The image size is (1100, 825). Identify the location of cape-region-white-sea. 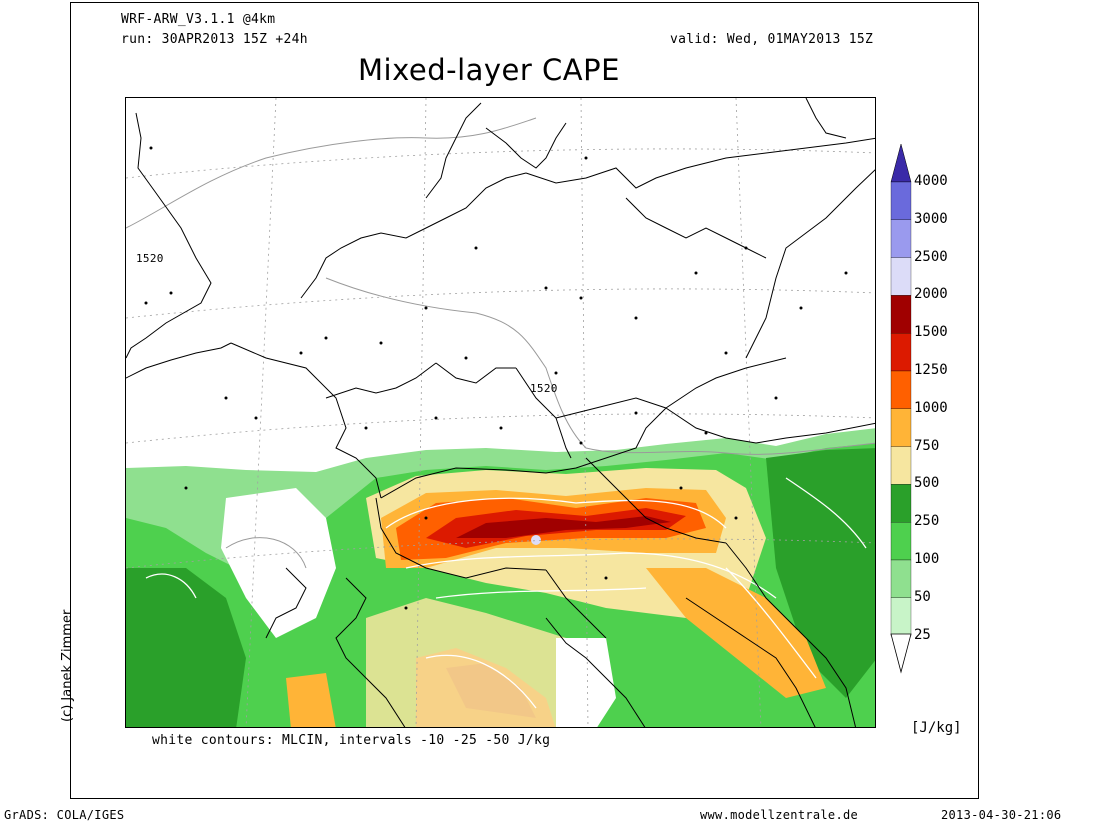
(586, 682).